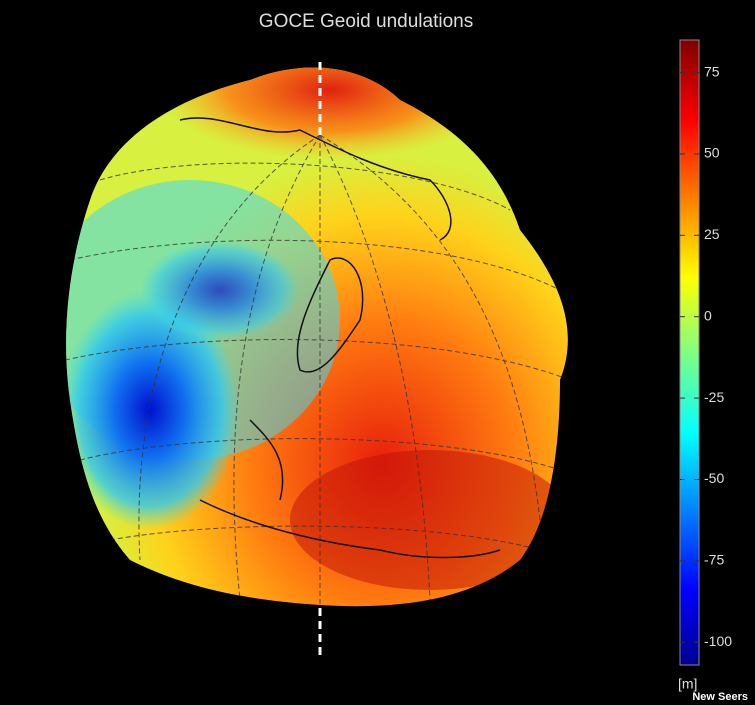  I want to click on colorbar-tick-label: -75, so click(714, 560).